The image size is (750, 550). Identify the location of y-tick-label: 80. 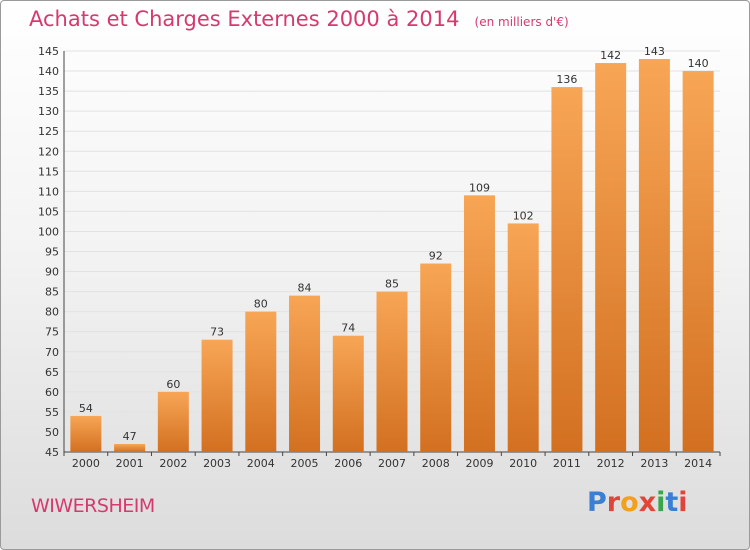
(52, 312).